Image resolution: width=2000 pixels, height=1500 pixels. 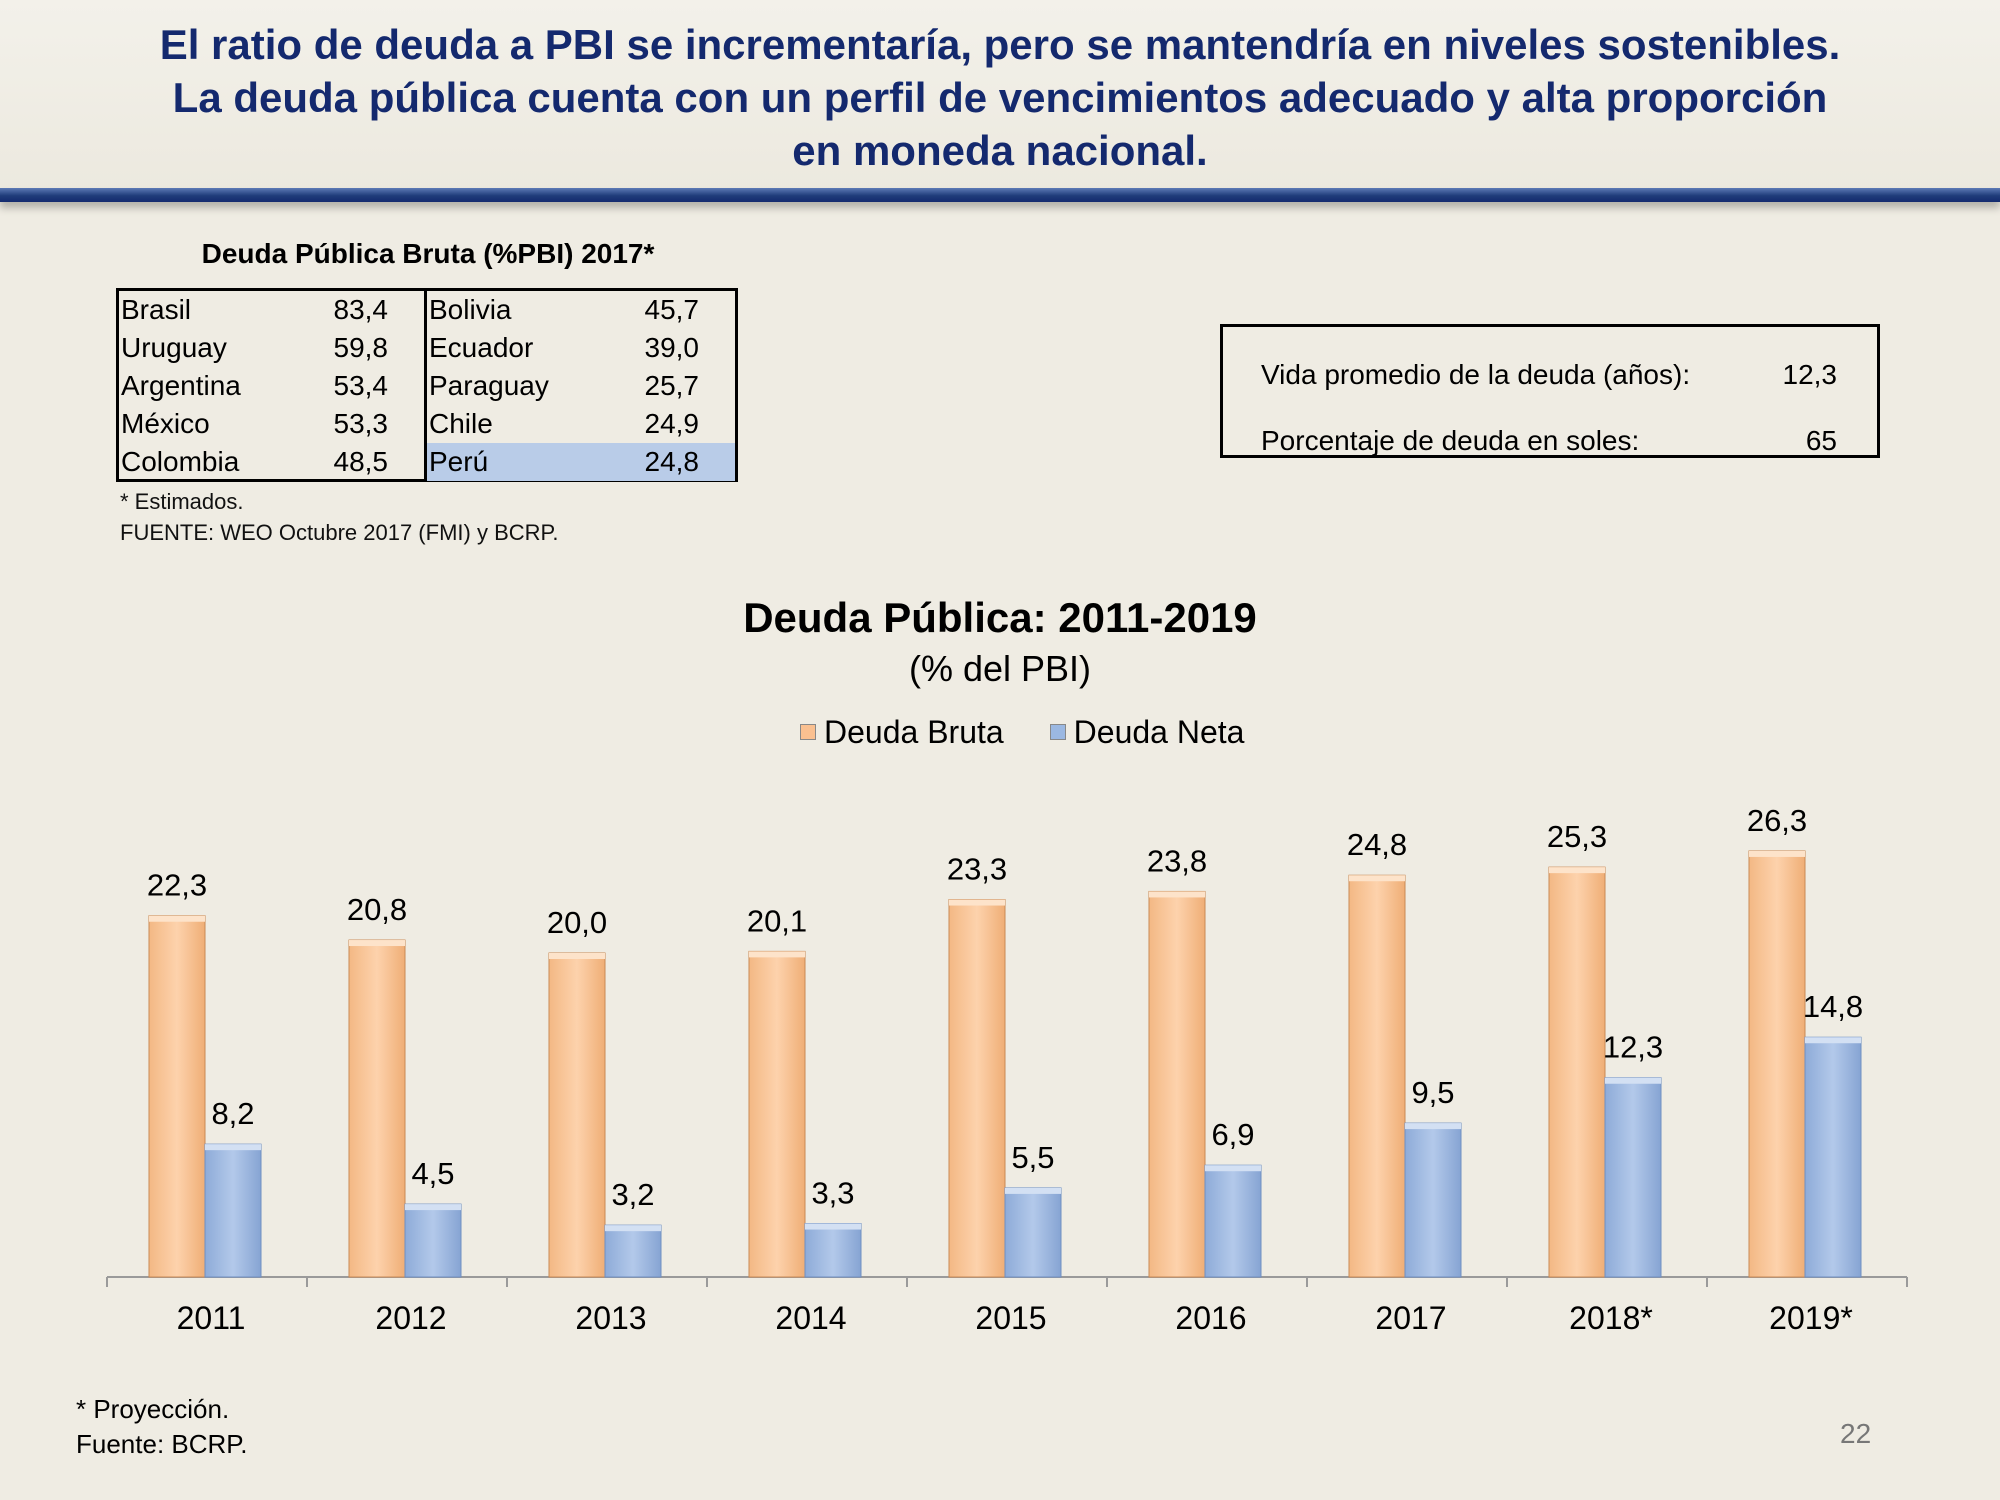 I want to click on table-row: Bolivia 45,7, so click(x=581, y=310).